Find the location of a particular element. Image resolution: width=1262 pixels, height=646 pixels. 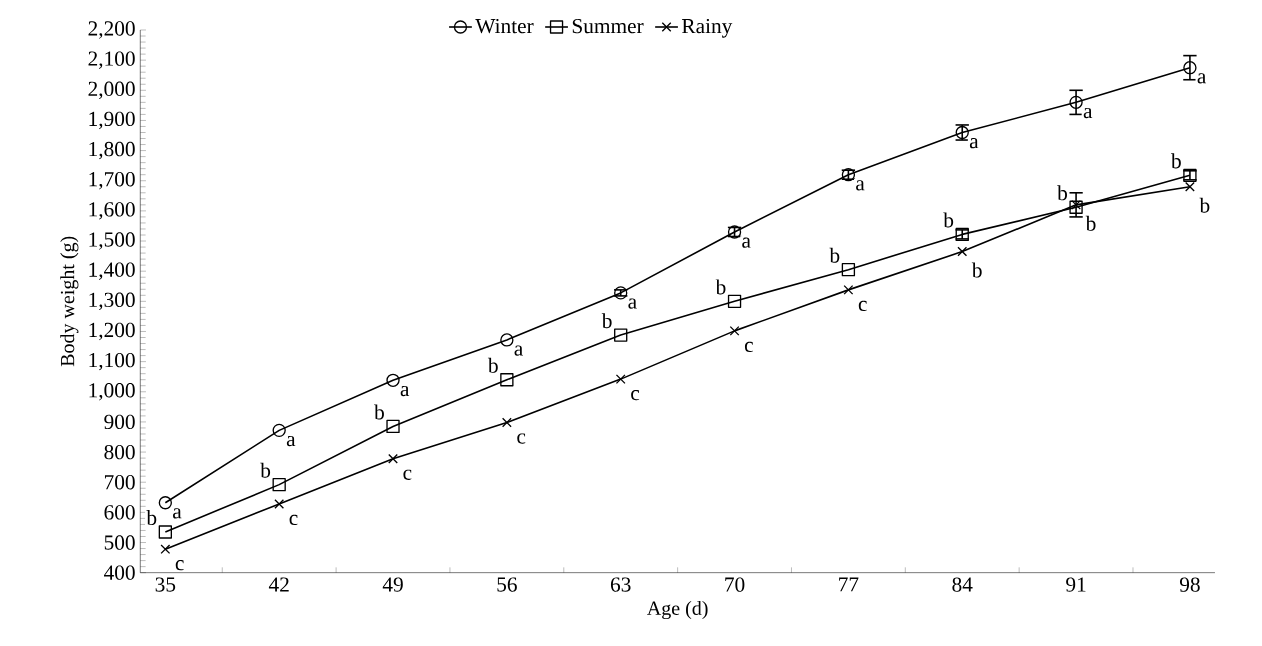

y-tick-label: 1,100 is located at coordinates (112, 361).